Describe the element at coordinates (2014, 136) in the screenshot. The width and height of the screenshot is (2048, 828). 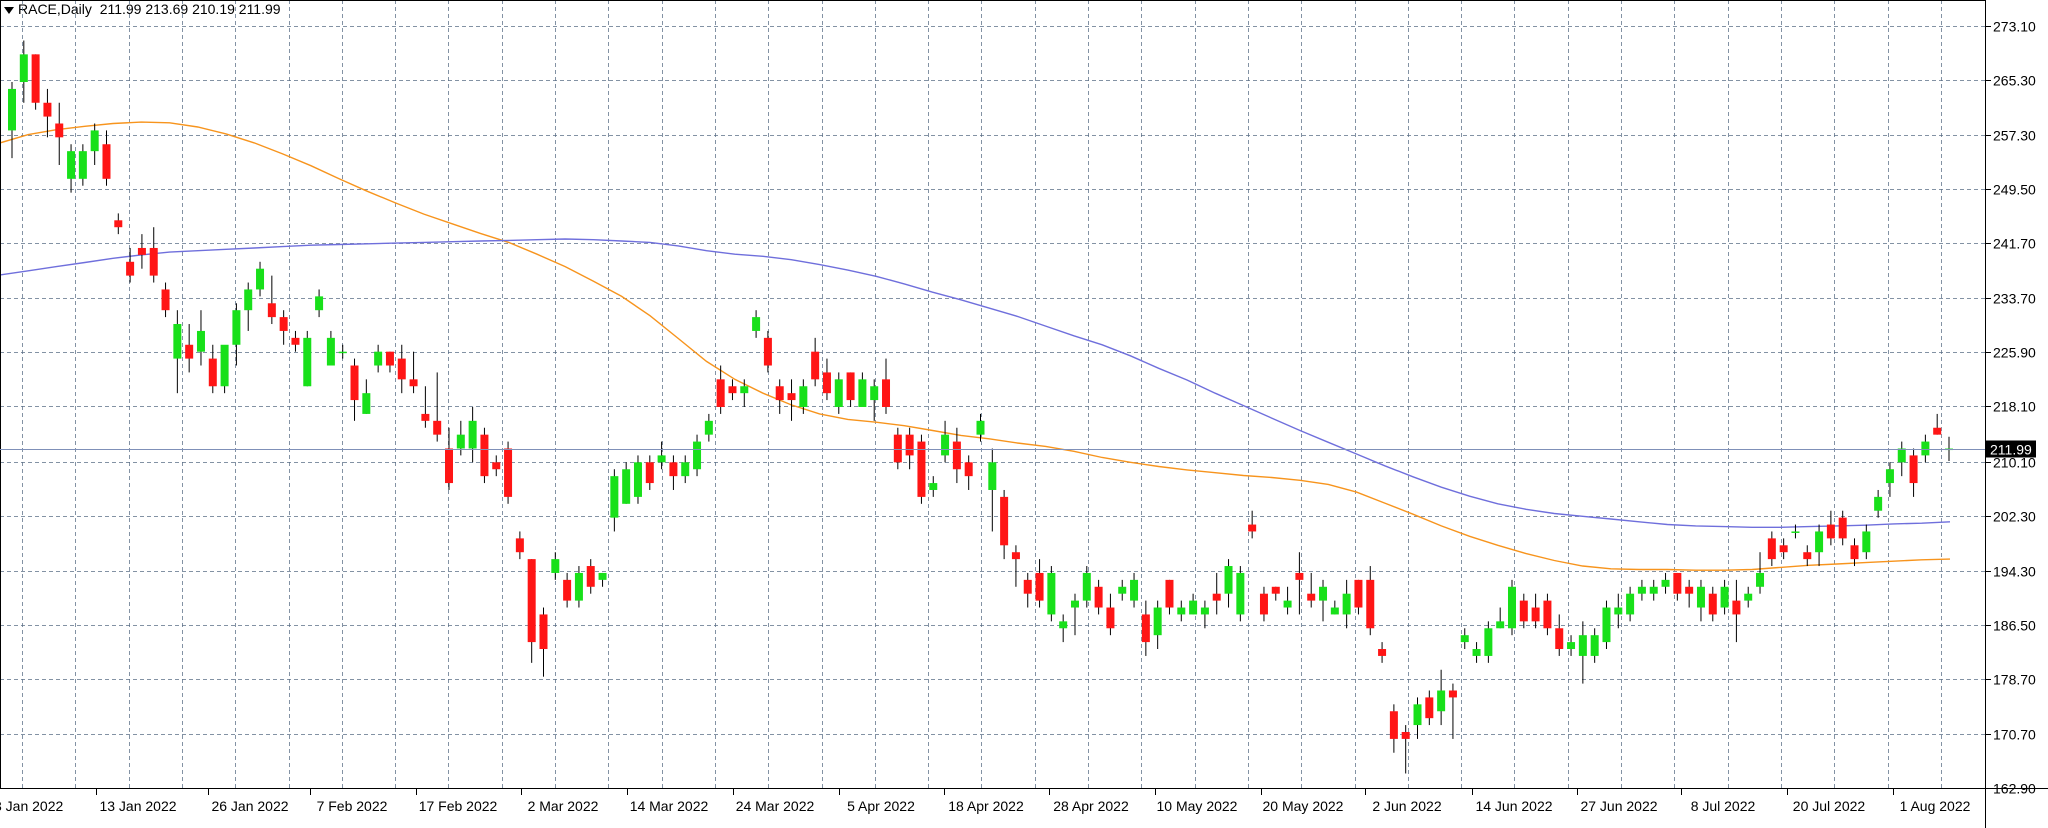
I see `y-tick-label: 257.30` at that location.